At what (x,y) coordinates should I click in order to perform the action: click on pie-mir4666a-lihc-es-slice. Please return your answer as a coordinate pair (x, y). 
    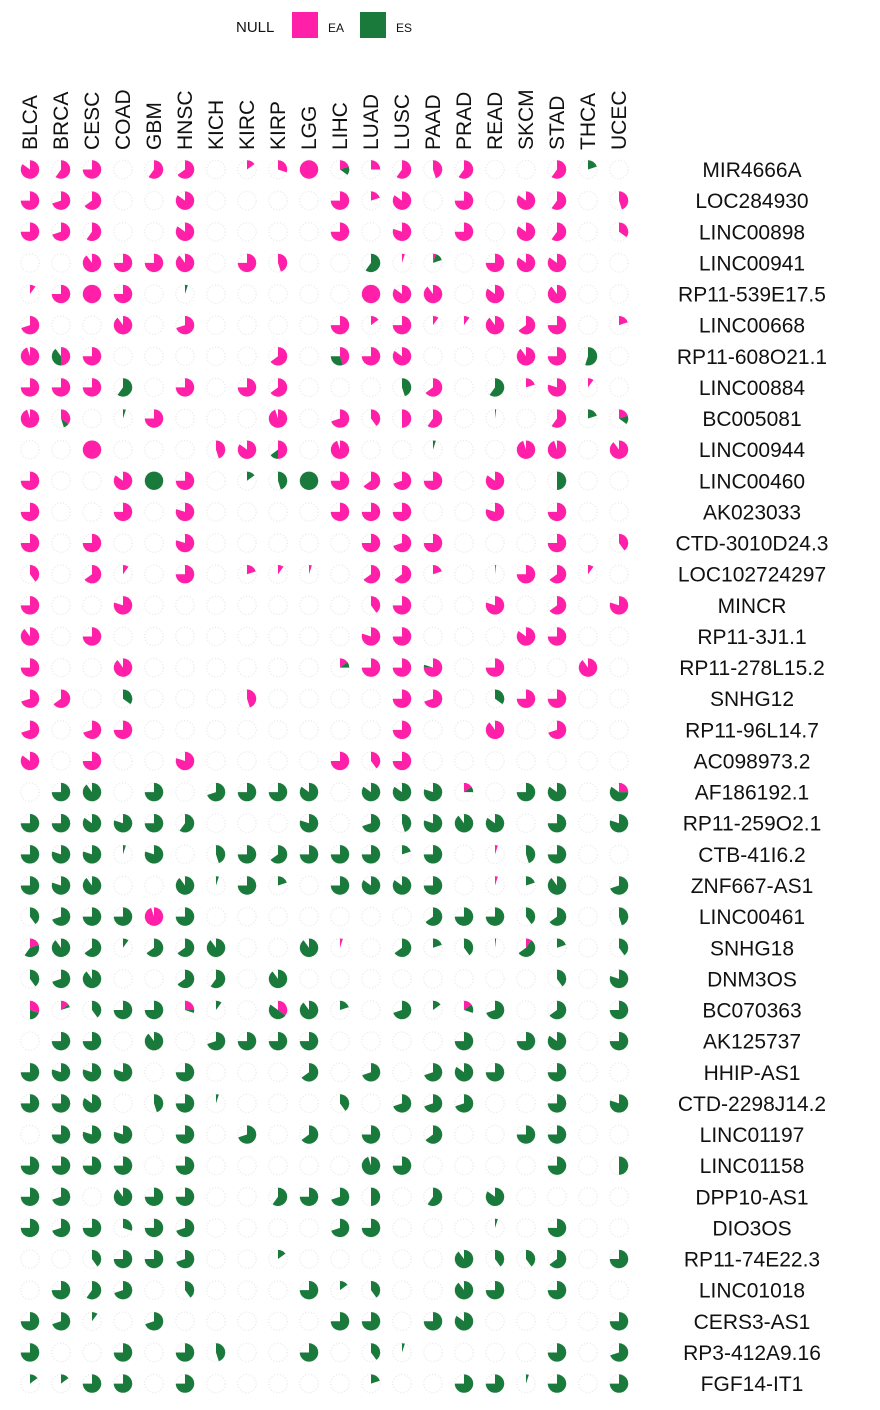
    Looking at the image, I should click on (345, 170).